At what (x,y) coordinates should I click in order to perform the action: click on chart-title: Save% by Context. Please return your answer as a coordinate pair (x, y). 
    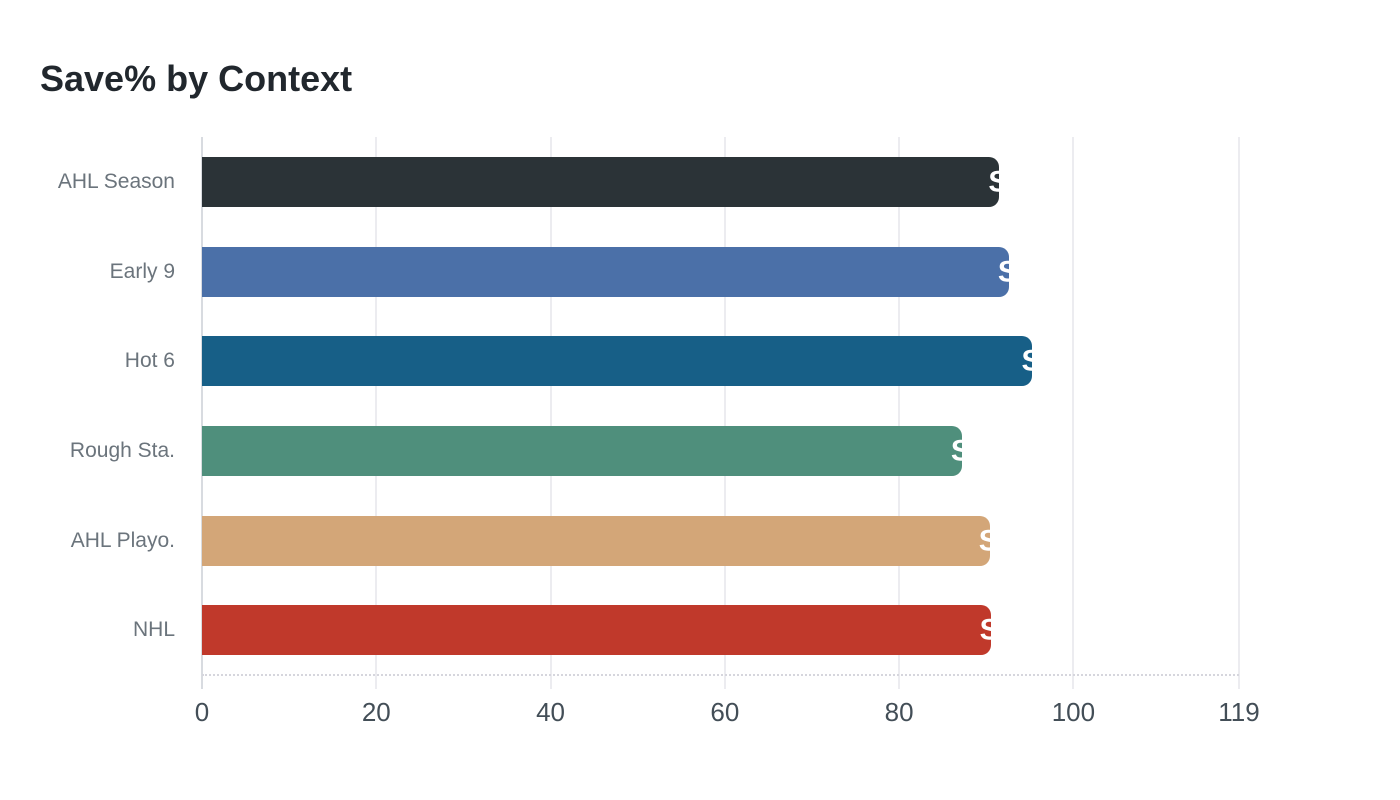
    Looking at the image, I should click on (196, 78).